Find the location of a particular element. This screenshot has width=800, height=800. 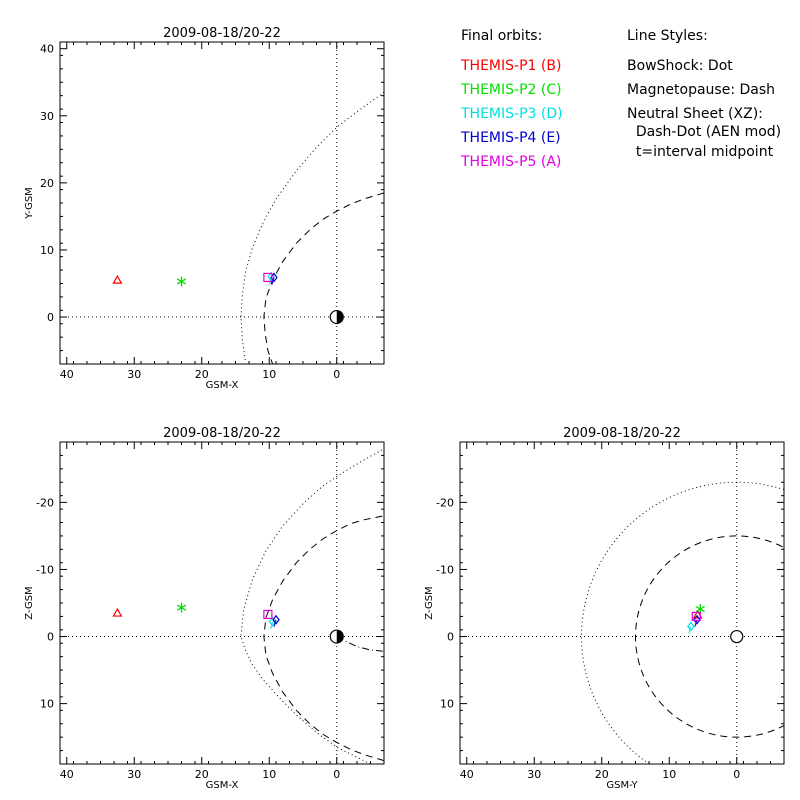

magnetopause-circle is located at coordinates (709, 636).